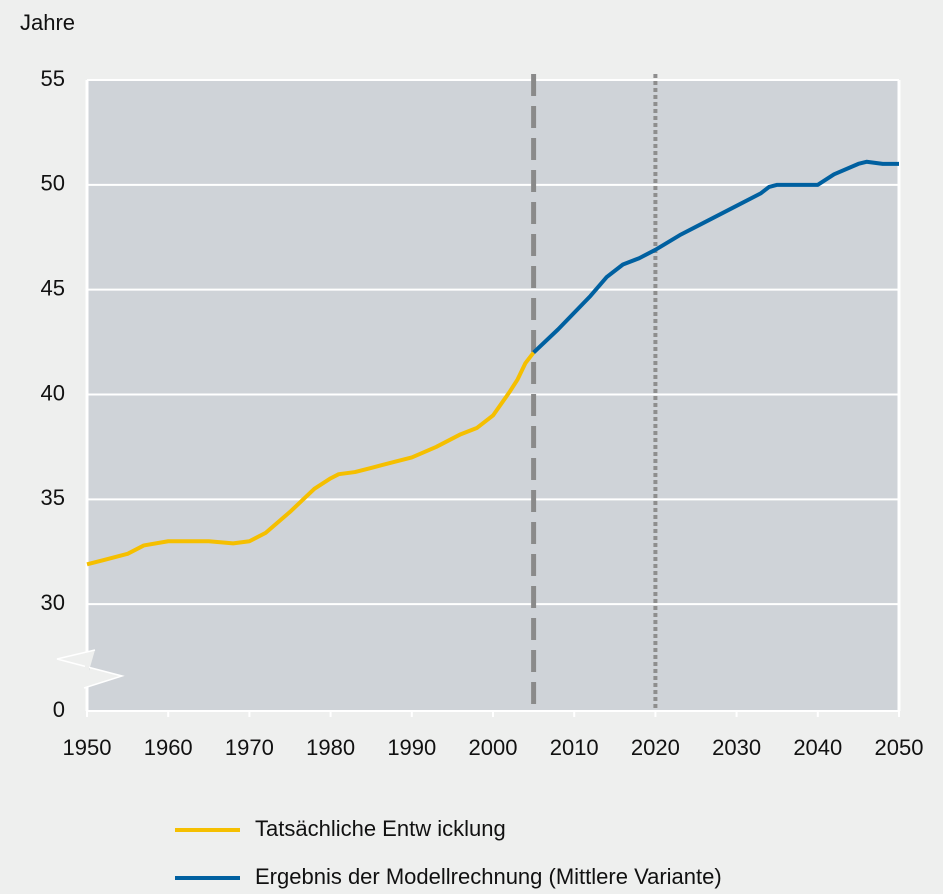  I want to click on y-tick-label: 40, so click(53, 392).